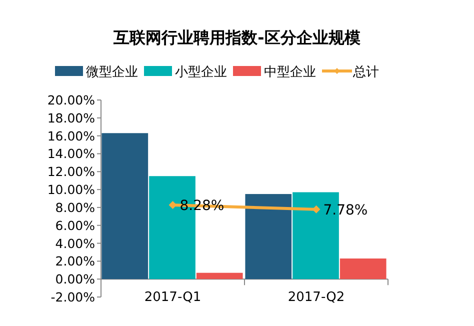 The image size is (474, 326). I want to click on x-tick-label: 2017-Q2, so click(316, 297).